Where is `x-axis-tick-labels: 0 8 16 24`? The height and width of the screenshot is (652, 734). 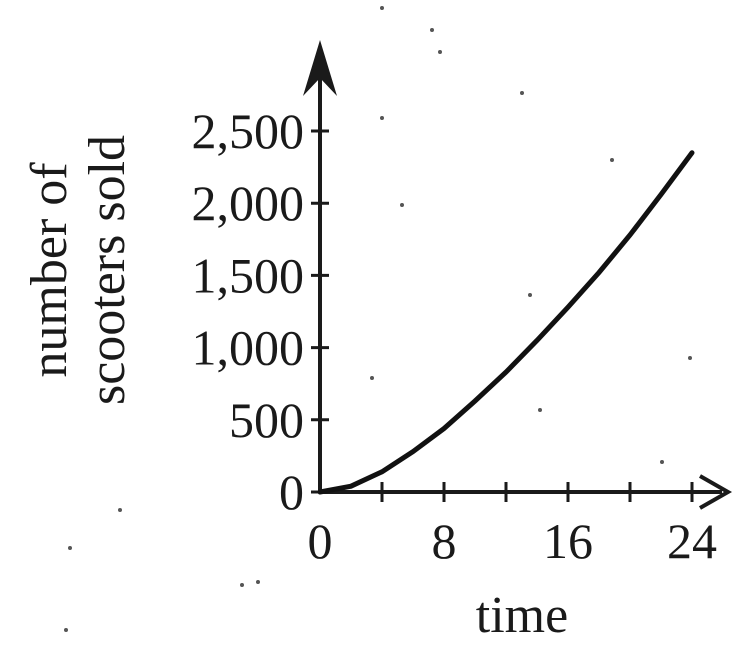
x-axis-tick-labels: 0 8 16 24 is located at coordinates (513, 541).